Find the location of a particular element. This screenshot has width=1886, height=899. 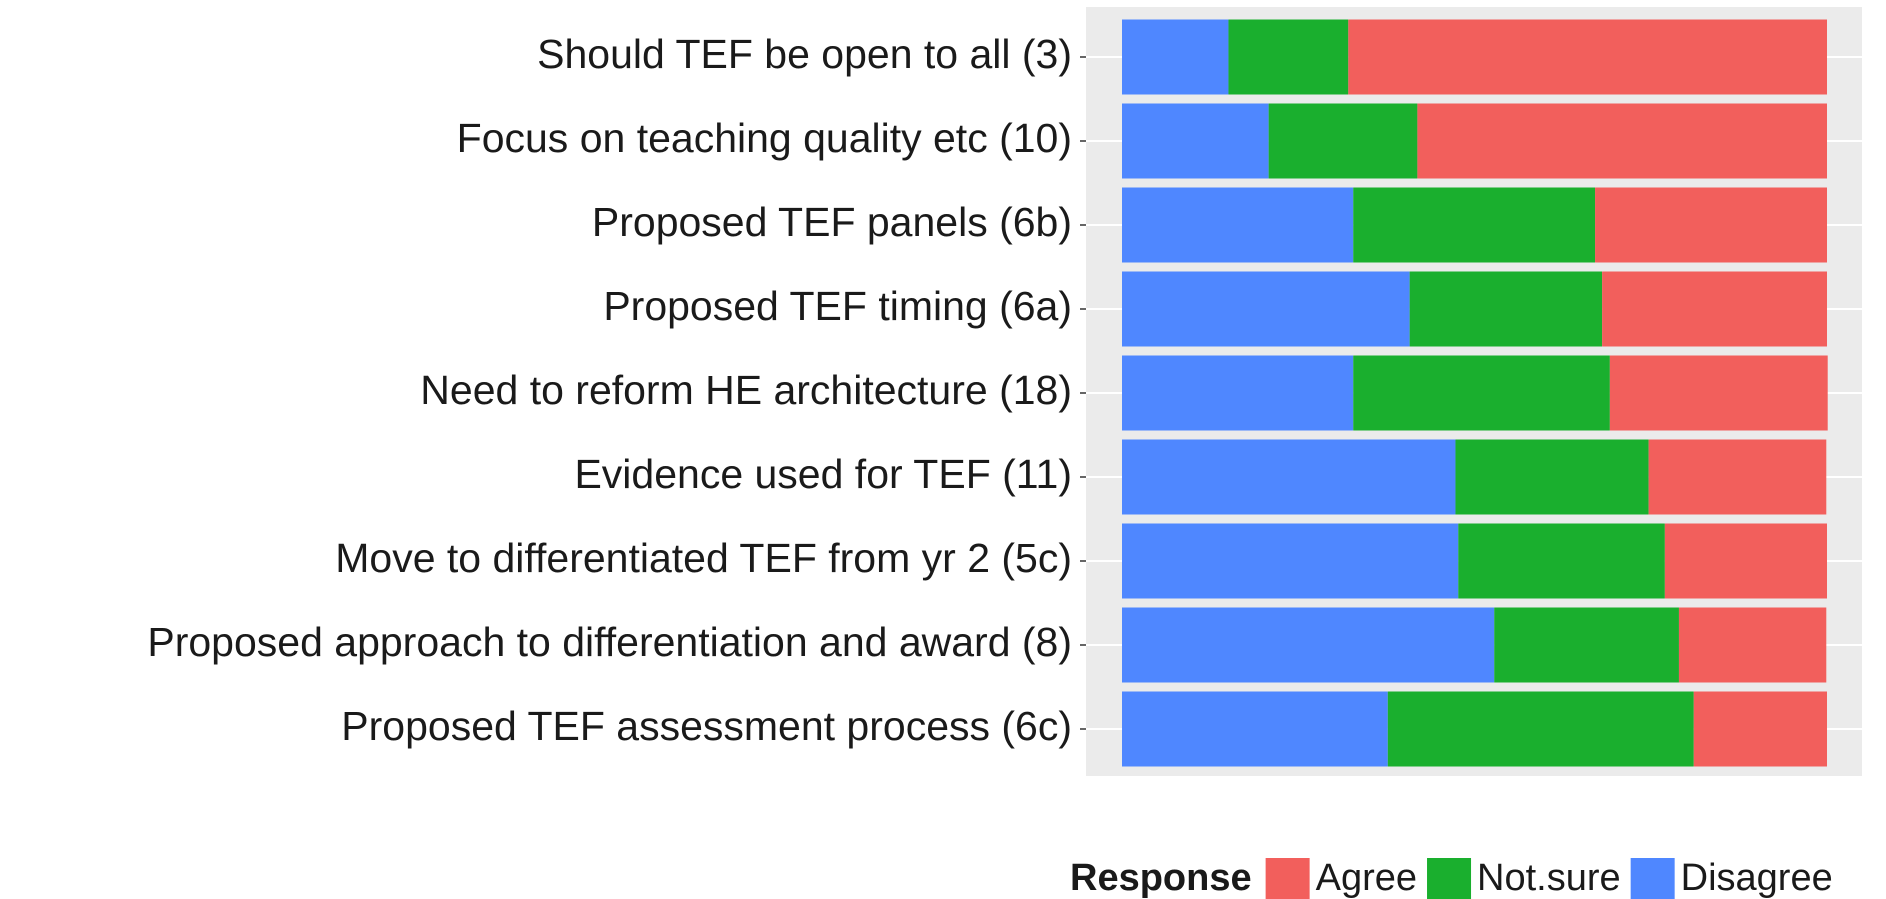

y-tick-label: Proposed TEF timing (6a) is located at coordinates (837, 306).